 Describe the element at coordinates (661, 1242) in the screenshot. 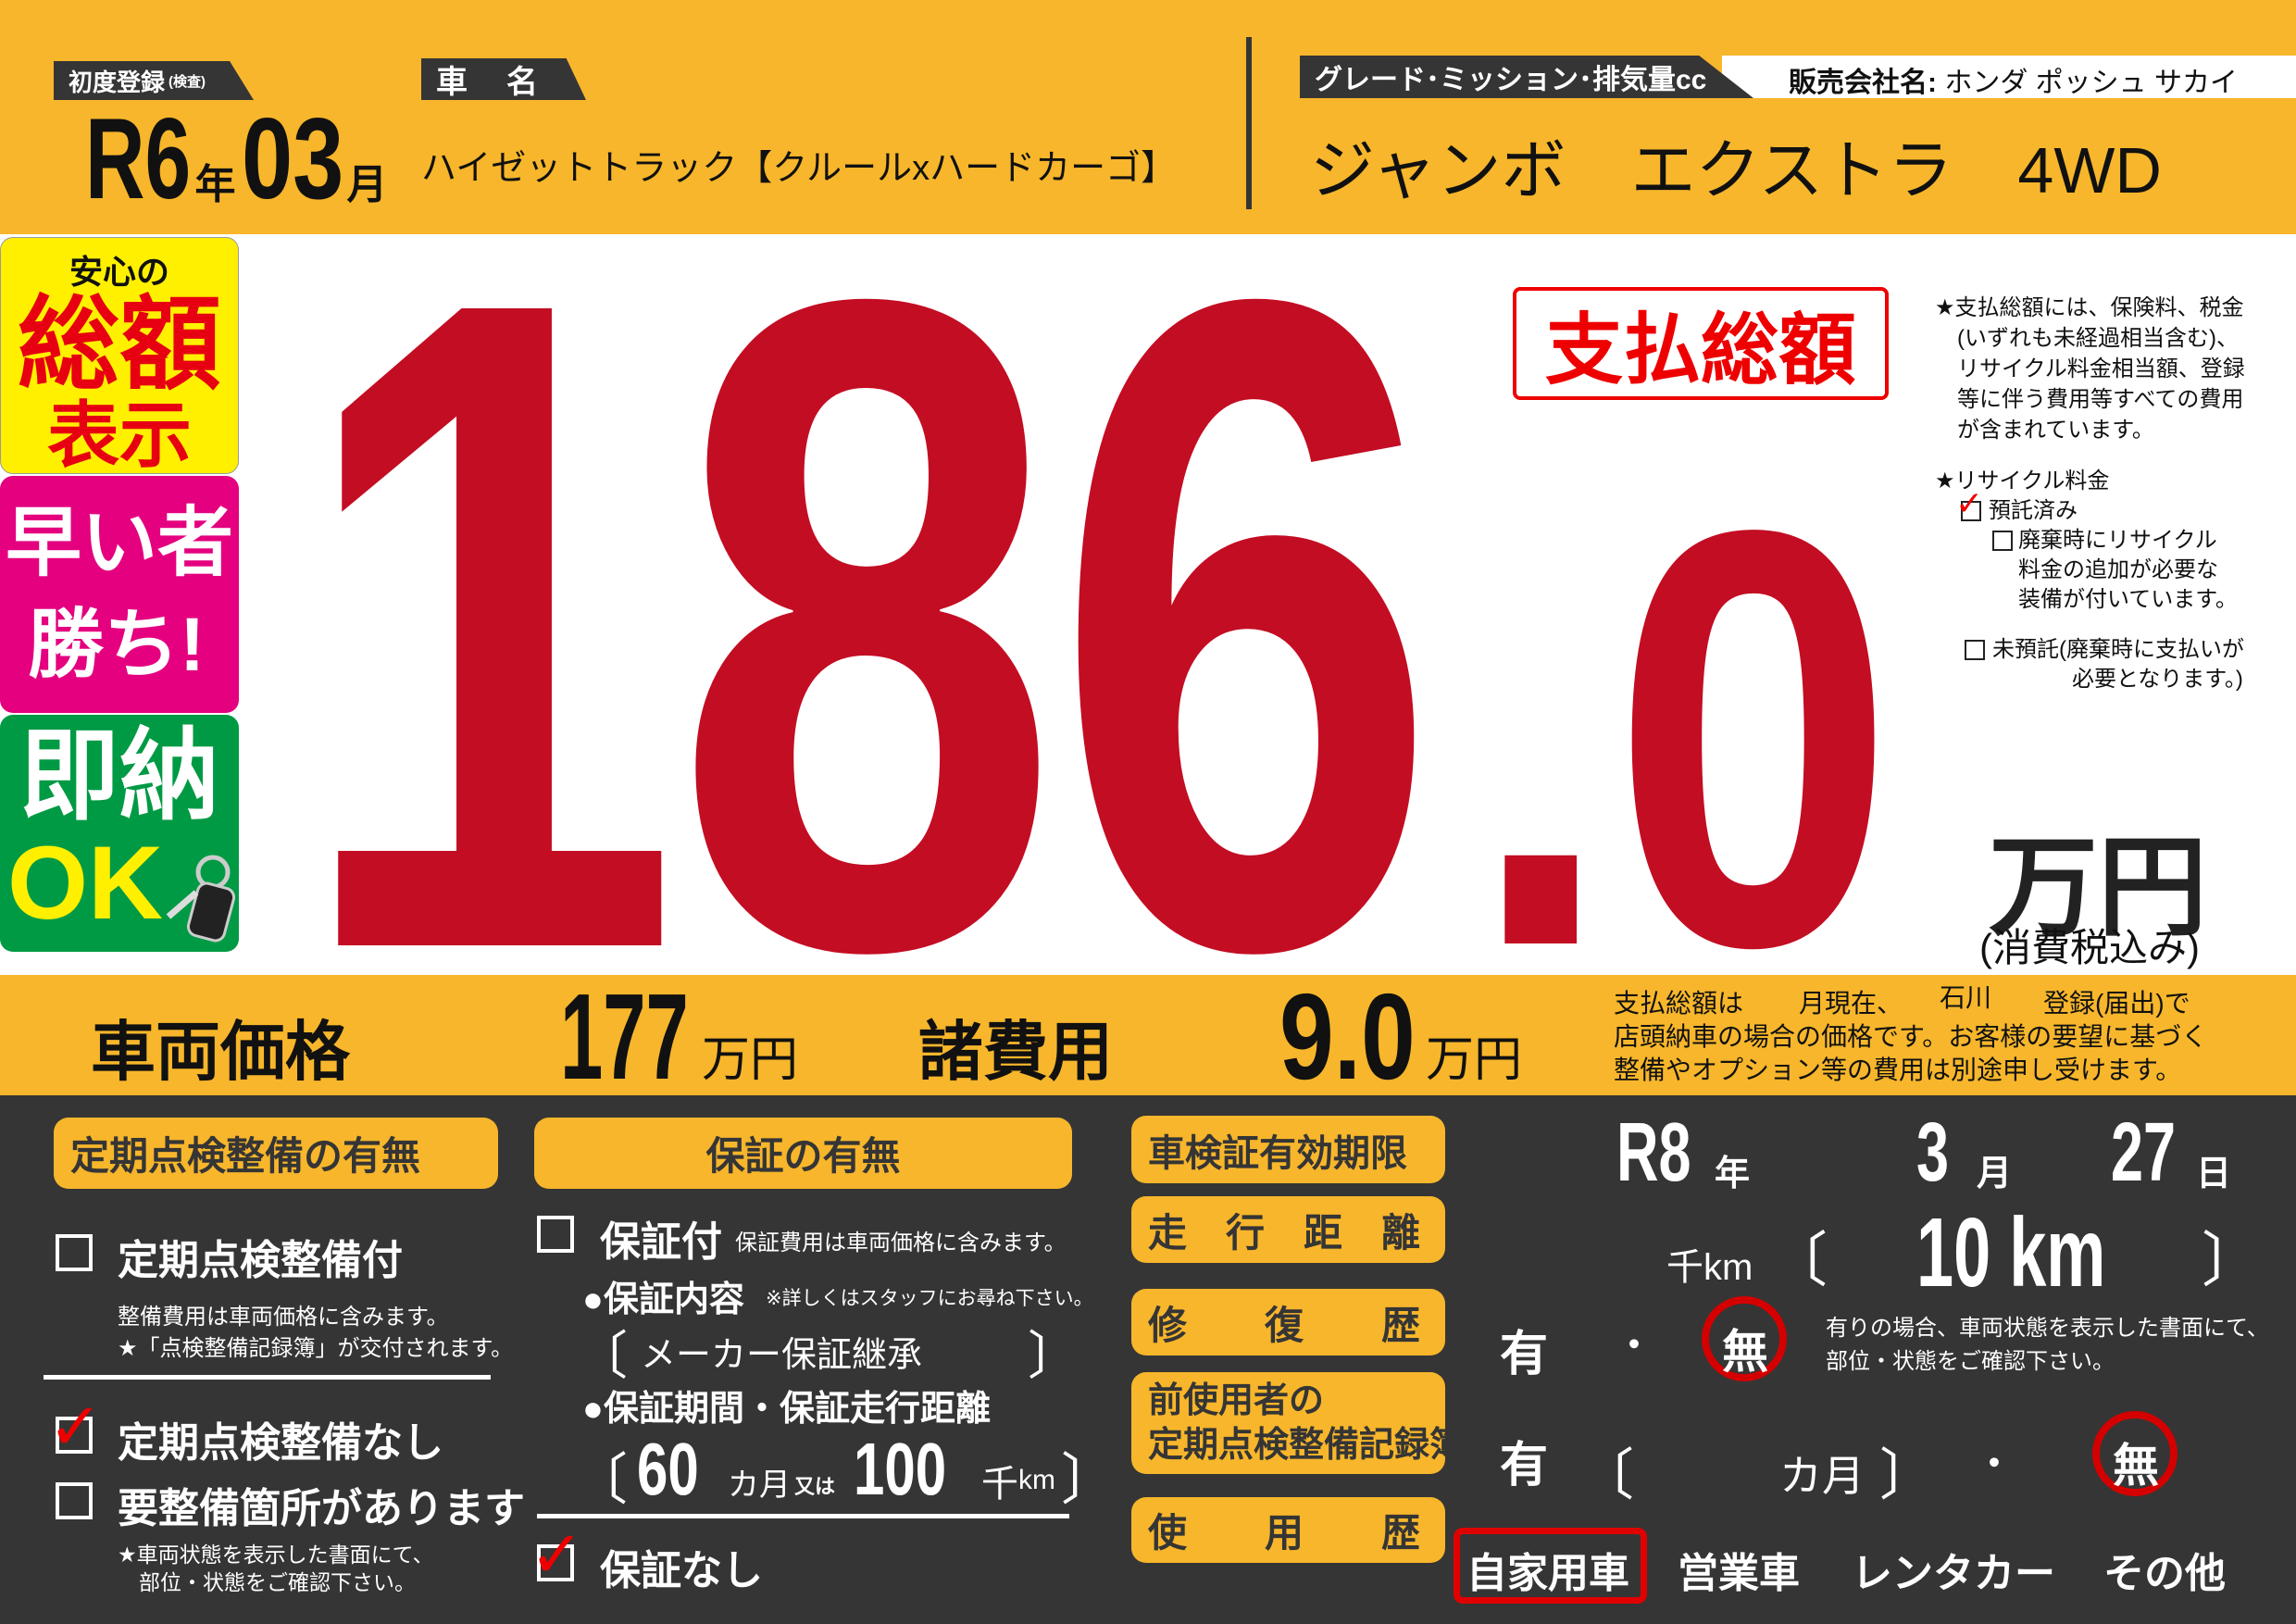

I see `warranty-with-label: 保証付` at that location.